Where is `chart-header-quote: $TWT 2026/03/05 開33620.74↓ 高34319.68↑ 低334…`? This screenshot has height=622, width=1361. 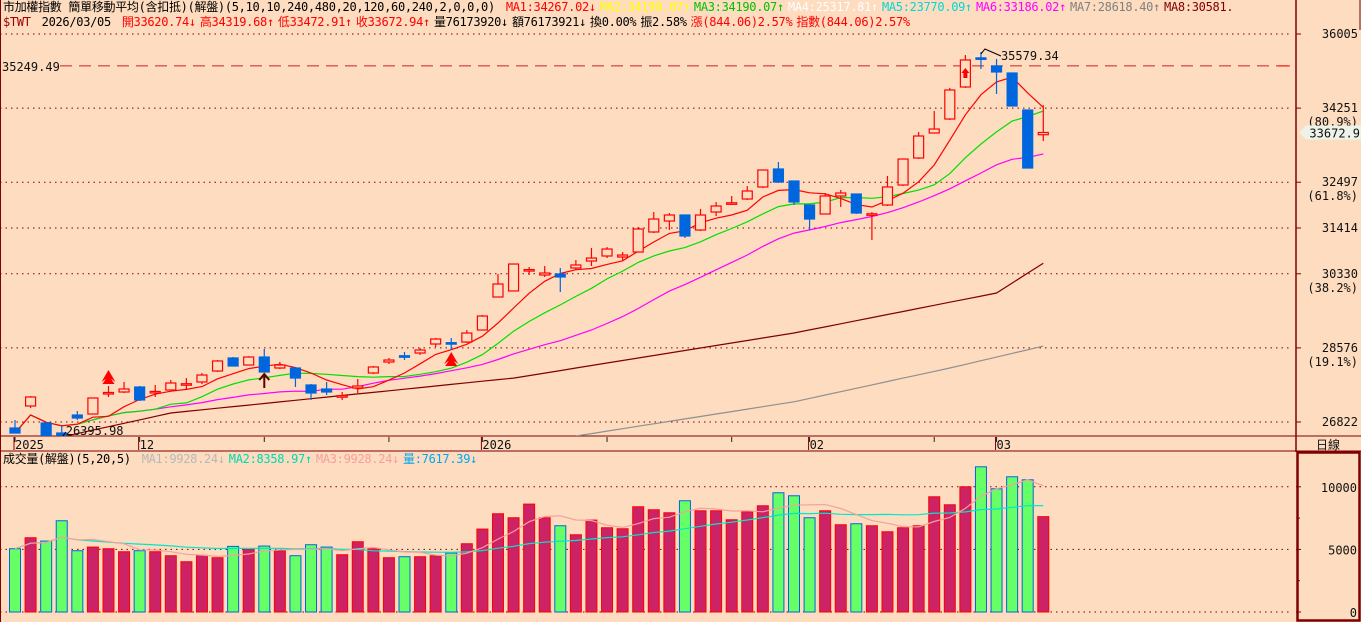 chart-header-quote: $TWT 2026/03/05 開33620.74↓ 高34319.68↑ 低334… is located at coordinates (460, 22).